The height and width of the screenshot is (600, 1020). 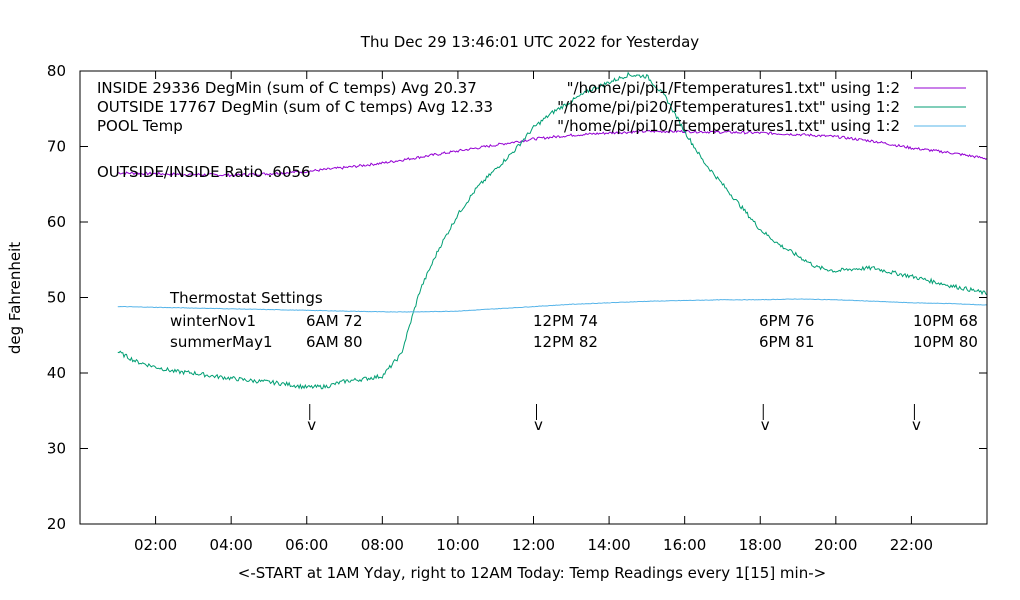 What do you see at coordinates (760, 545) in the screenshot?
I see `x-tick-label: 18:00` at bounding box center [760, 545].